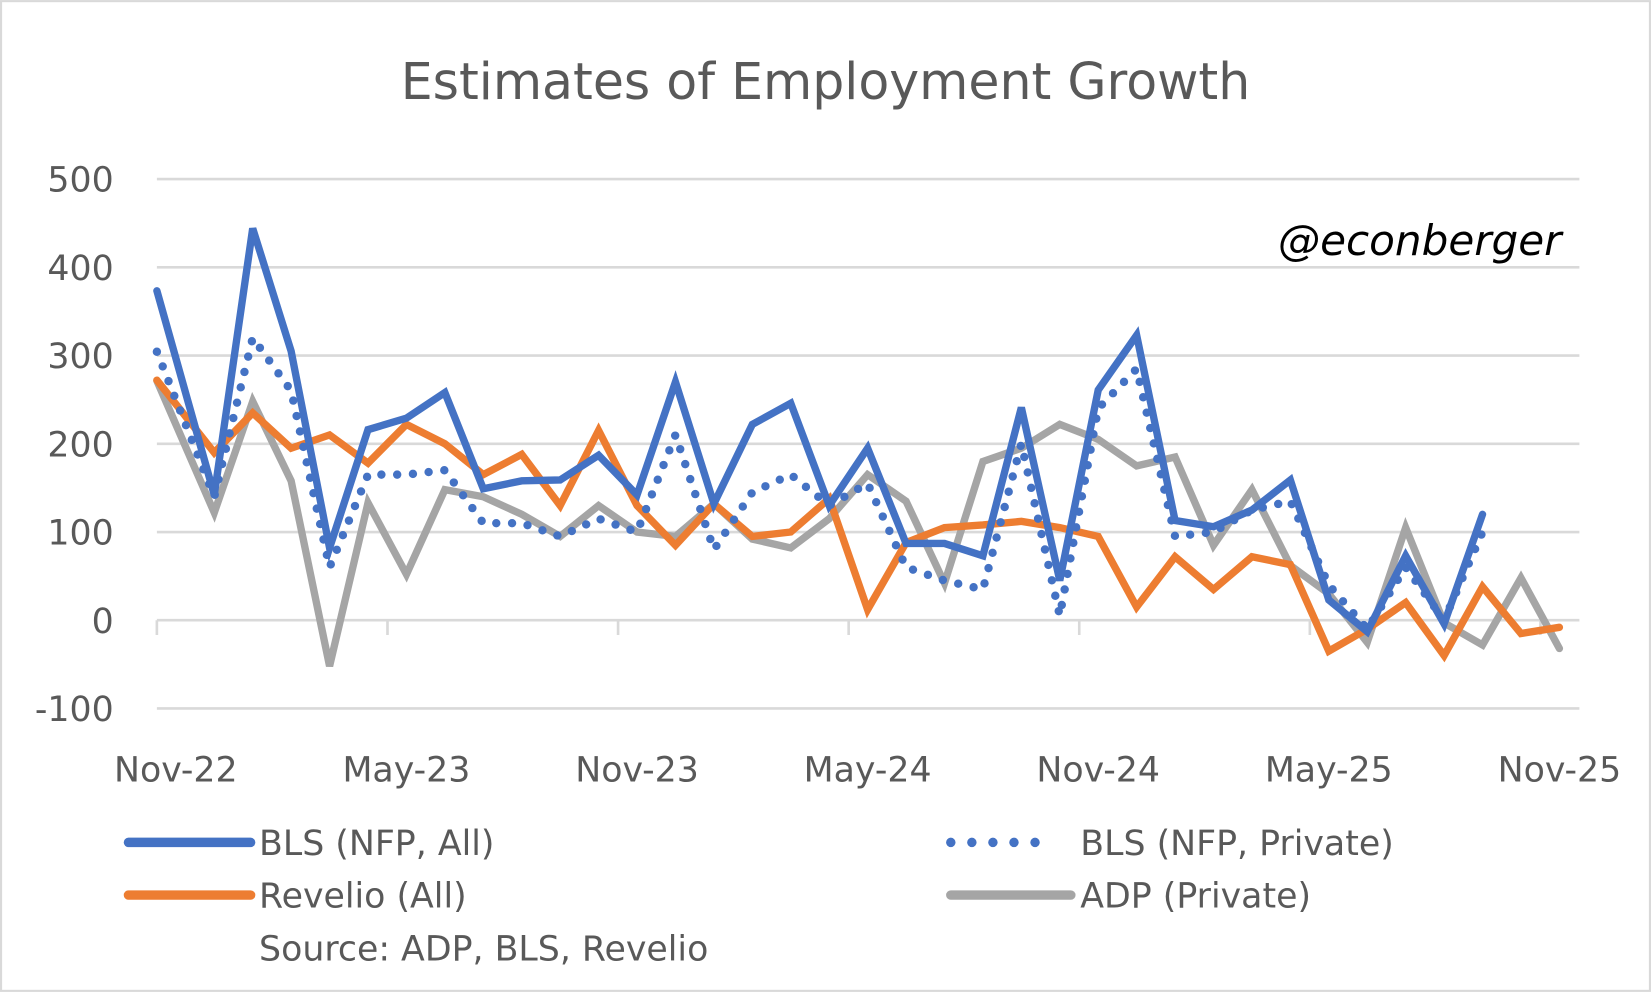 This screenshot has width=1651, height=992. What do you see at coordinates (1098, 770) in the screenshot?
I see `x-tick-label: Nov-24` at bounding box center [1098, 770].